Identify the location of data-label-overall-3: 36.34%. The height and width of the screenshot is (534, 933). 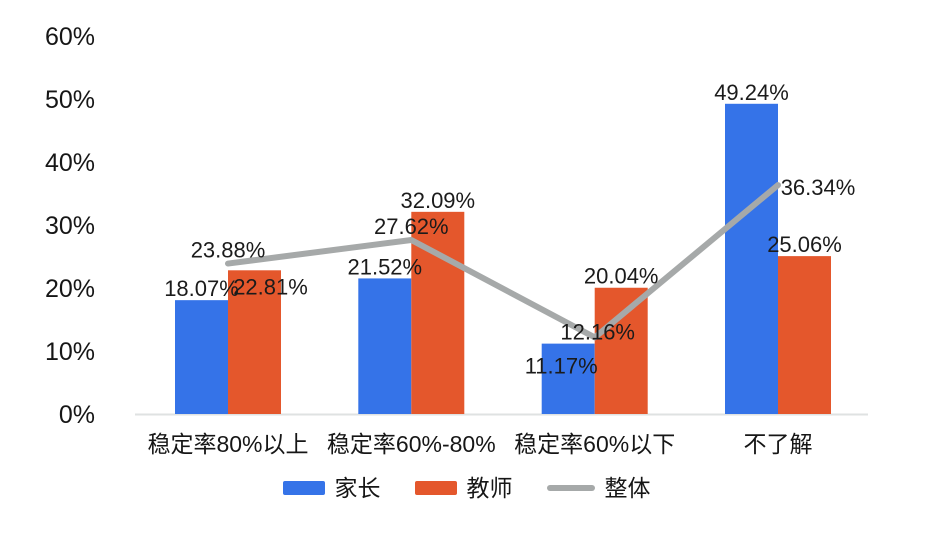
(818, 187).